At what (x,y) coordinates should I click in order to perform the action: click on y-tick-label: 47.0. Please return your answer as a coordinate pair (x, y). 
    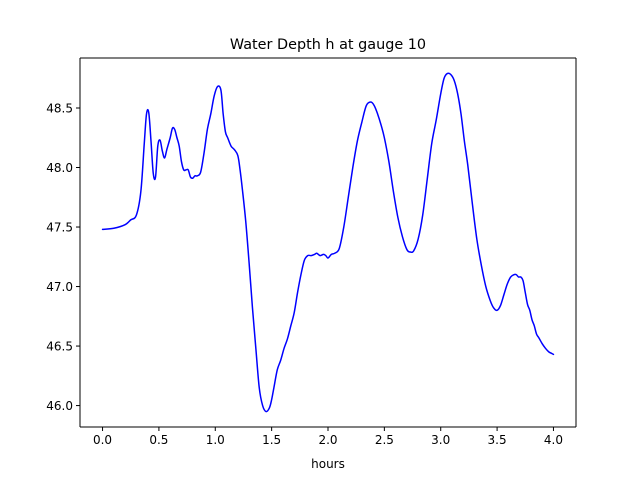
    Looking at the image, I should click on (59, 287).